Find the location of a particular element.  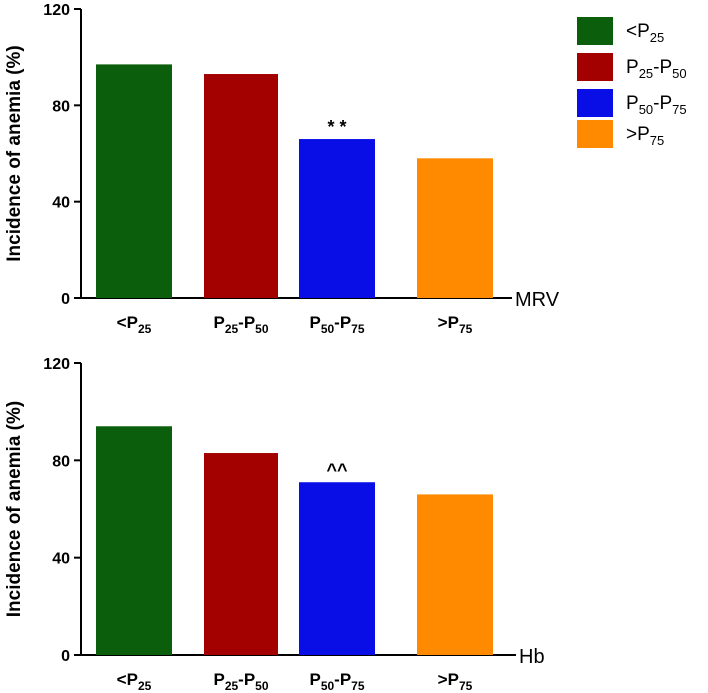

legend-label: >P75 is located at coordinates (645, 136).